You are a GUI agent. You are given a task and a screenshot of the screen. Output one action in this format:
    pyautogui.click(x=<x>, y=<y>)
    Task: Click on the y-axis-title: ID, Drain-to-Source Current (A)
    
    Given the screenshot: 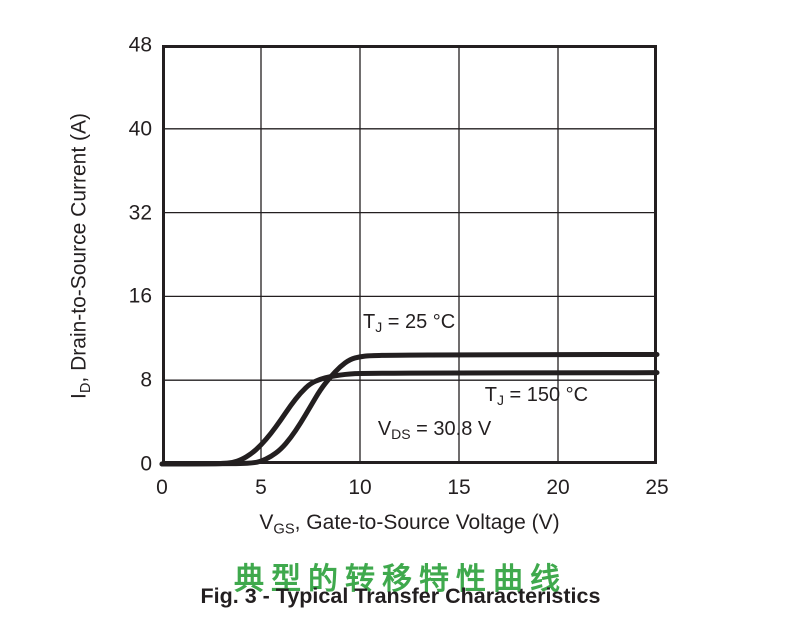 What is the action you would take?
    pyautogui.click(x=80, y=256)
    